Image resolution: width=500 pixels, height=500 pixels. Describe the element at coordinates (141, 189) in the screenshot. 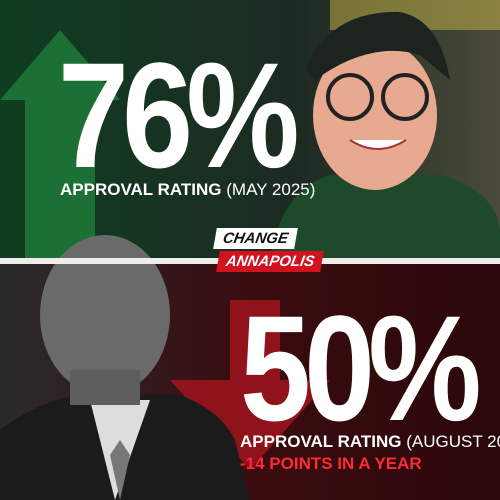

I see `top-label: APPROVAL RATING` at that location.